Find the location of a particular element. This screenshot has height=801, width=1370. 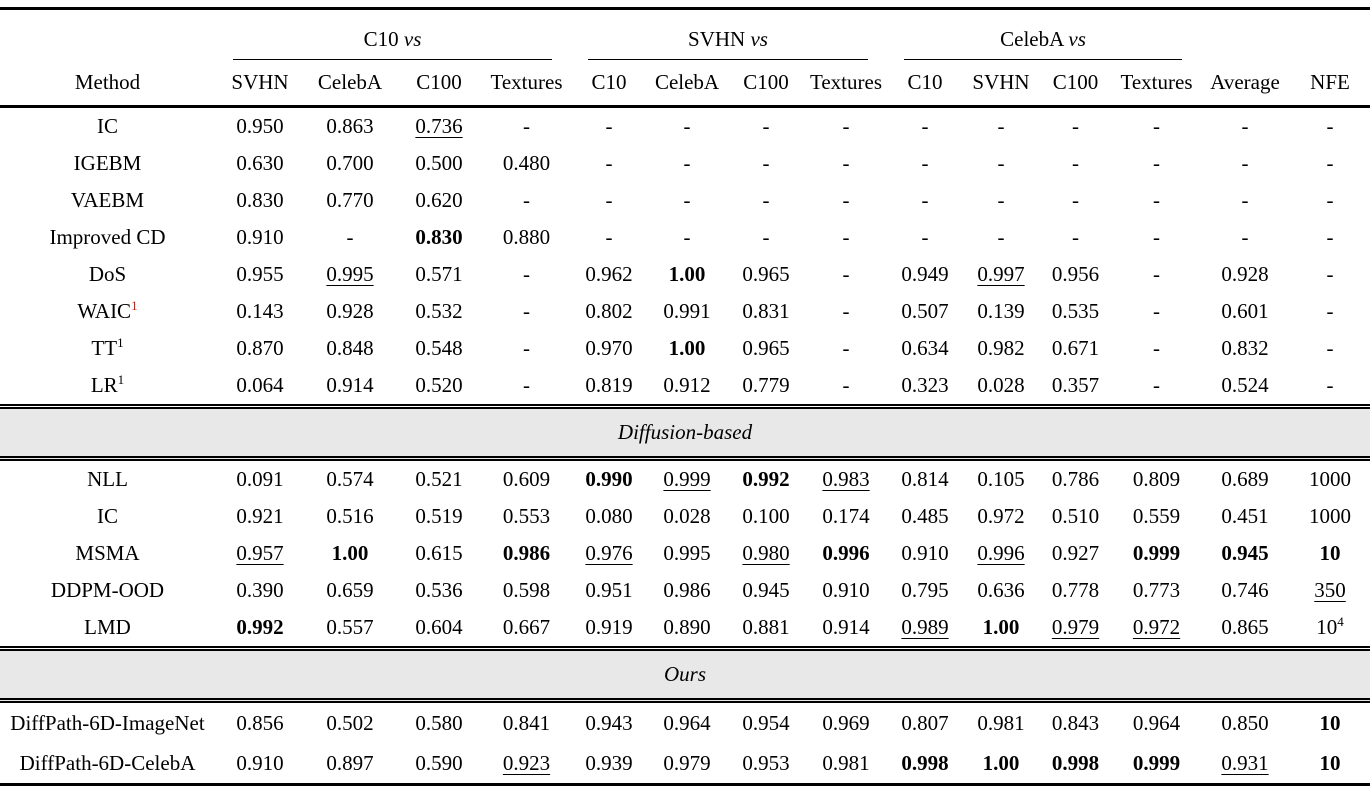

value-text: 0.856 is located at coordinates (260, 722).